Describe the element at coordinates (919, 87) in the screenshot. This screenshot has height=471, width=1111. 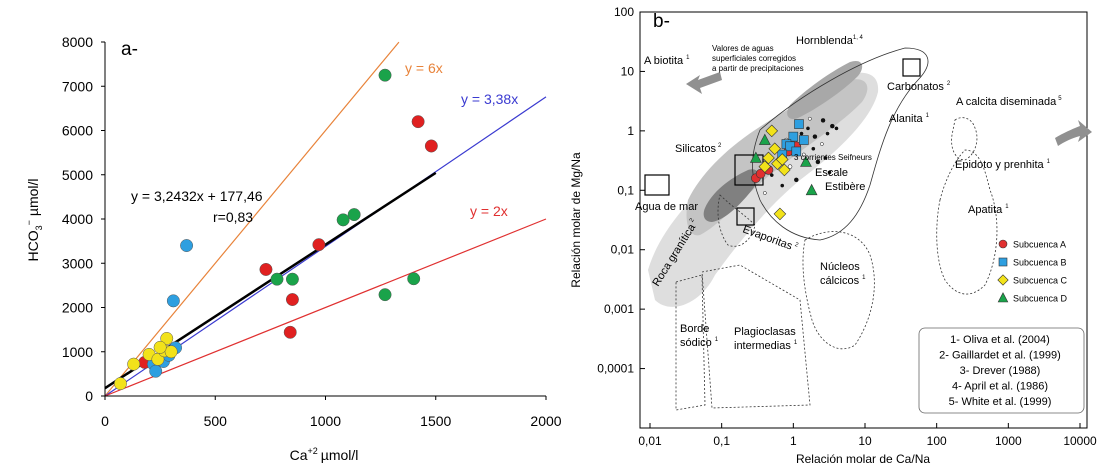
I see `label-carbonatos: Carbonatos 2` at that location.